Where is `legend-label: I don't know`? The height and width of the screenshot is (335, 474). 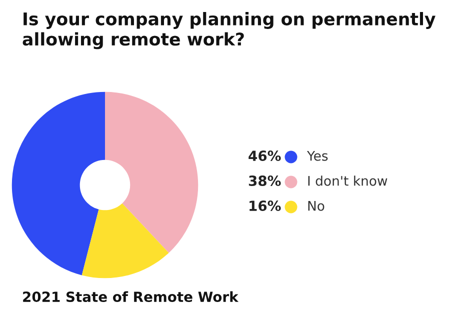 legend-label: I don't know is located at coordinates (348, 181).